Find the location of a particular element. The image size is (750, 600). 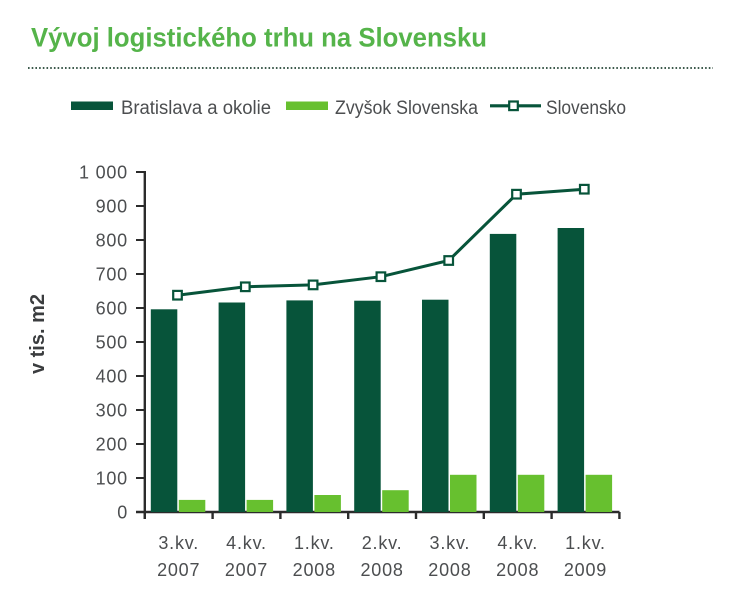

svg-text: 500 is located at coordinates (112, 342).